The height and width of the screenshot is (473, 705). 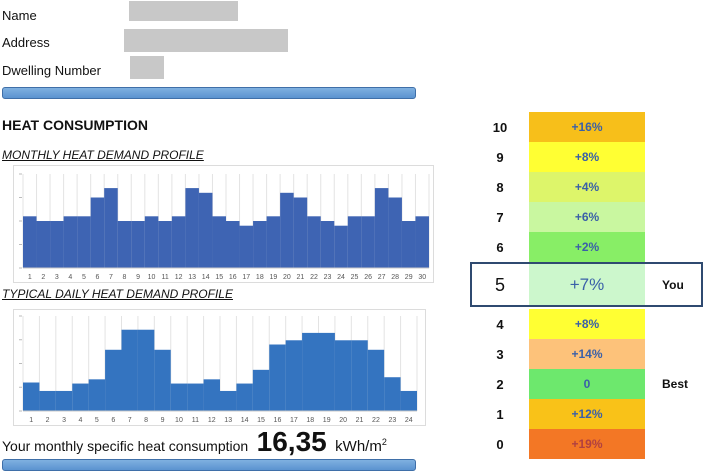 I want to click on rank-value-cell: +6%, so click(x=587, y=217).